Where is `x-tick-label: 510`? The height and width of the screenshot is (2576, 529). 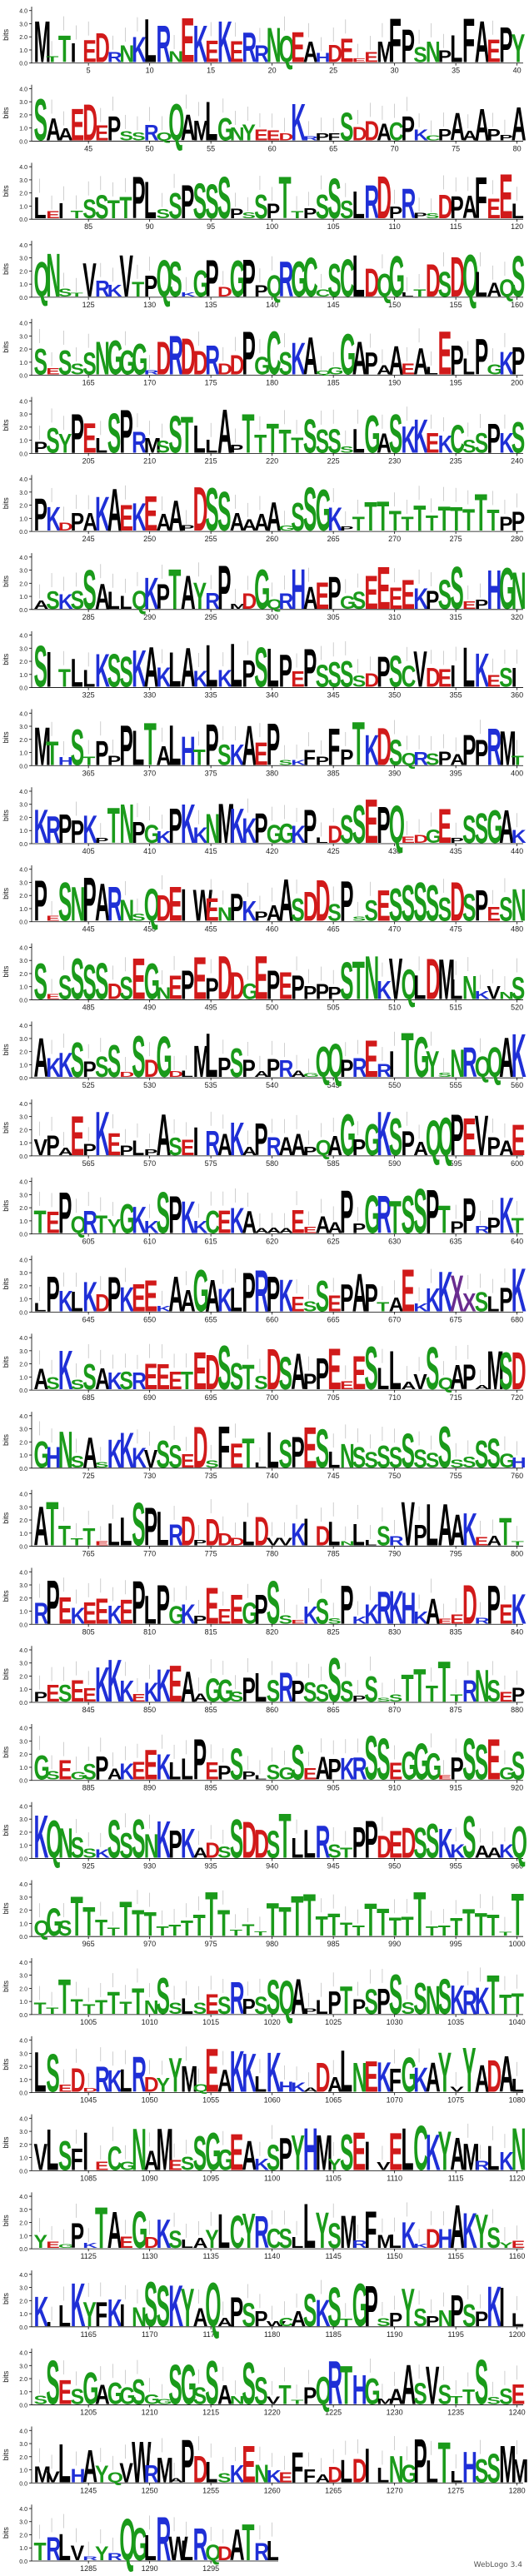 x-tick-label: 510 is located at coordinates (394, 1007).